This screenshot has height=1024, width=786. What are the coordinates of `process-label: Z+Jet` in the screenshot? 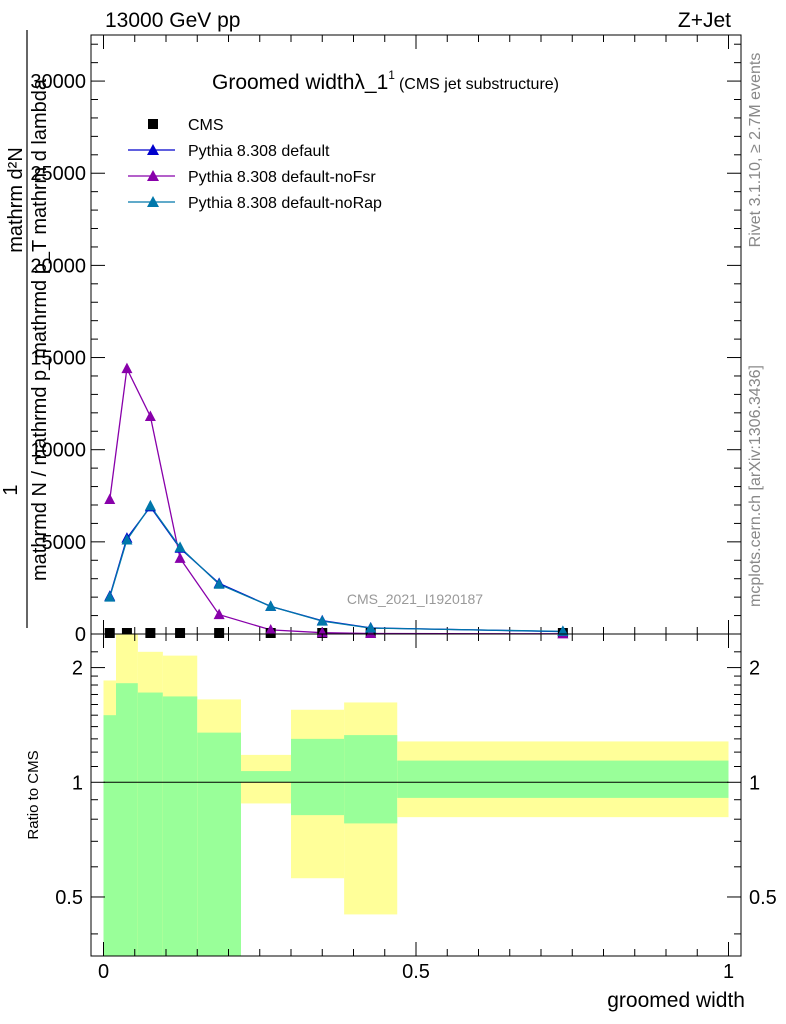 It's located at (704, 20).